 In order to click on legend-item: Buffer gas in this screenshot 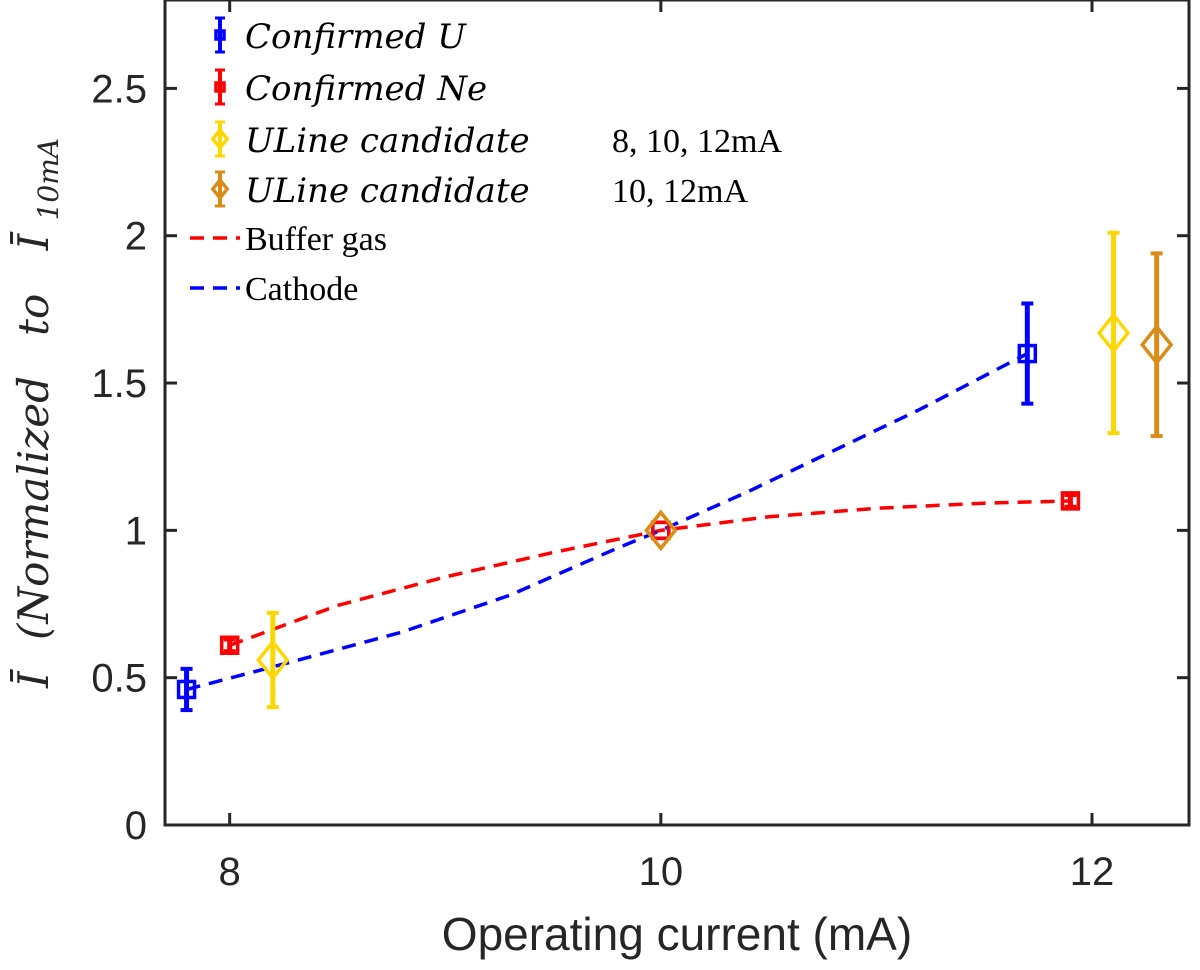, I will do `click(288, 239)`.